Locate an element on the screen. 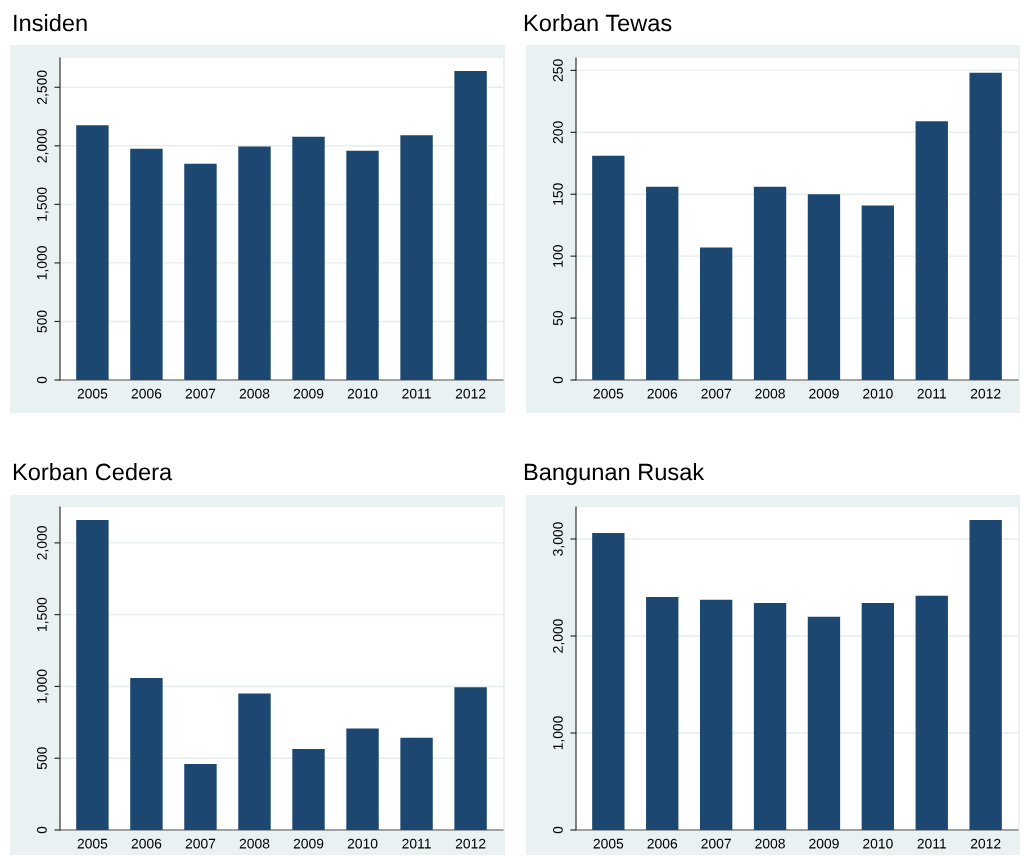 Image resolution: width=1024 pixels, height=856 pixels. chart-title: Bangunan Rusak is located at coordinates (614, 473).